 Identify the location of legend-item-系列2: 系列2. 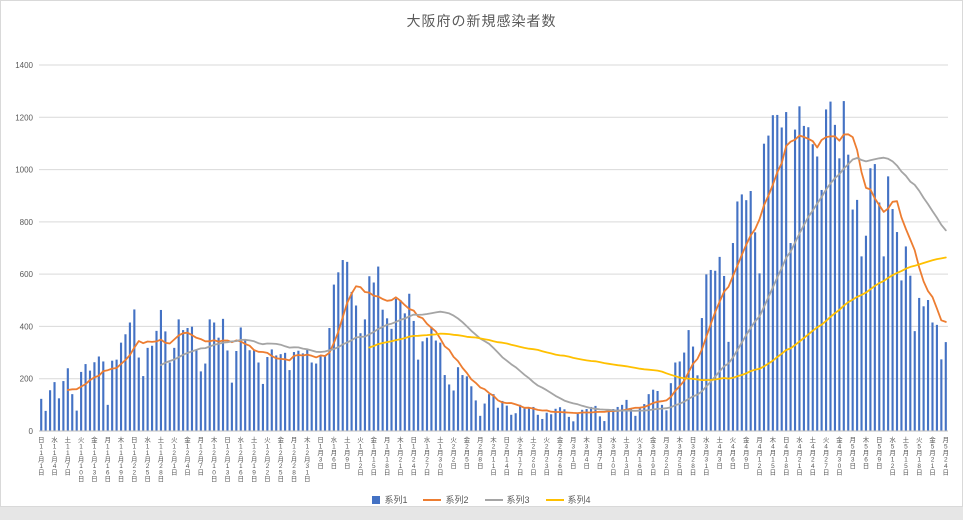
(446, 499).